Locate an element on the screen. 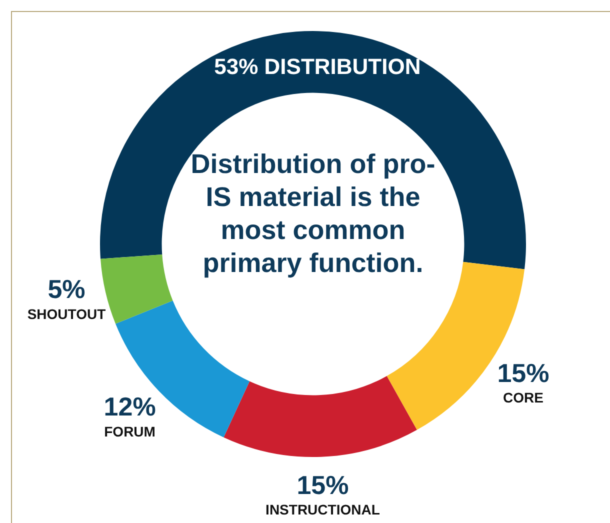 The height and width of the screenshot is (523, 610). data-label: 5% is located at coordinates (67, 289).